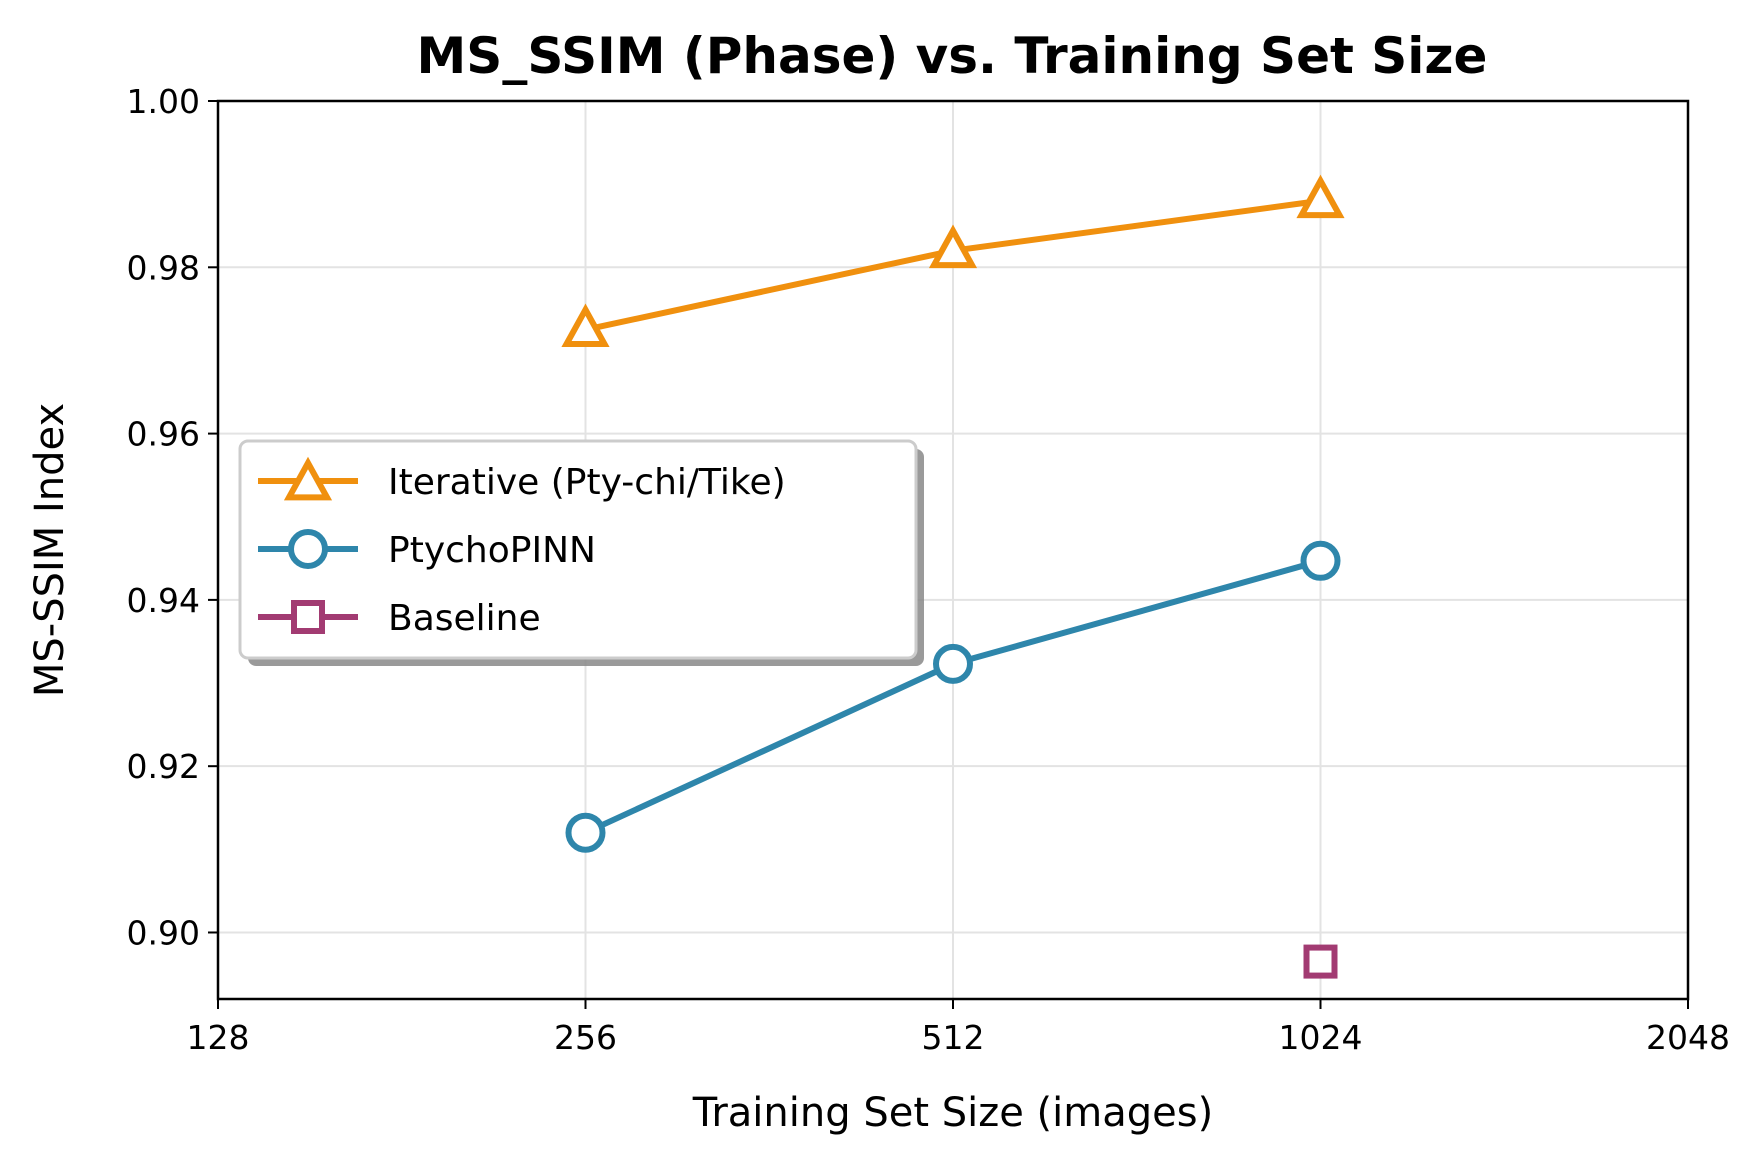  What do you see at coordinates (585, 1037) in the screenshot?
I see `x-tick-label: 256` at bounding box center [585, 1037].